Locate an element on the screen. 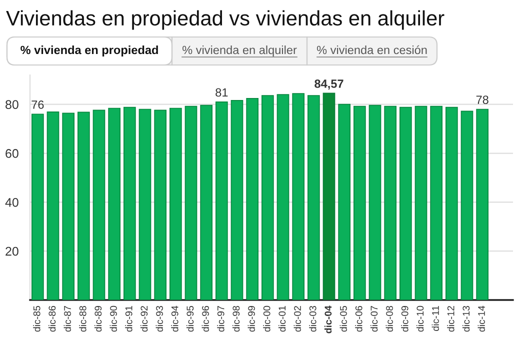  x-tick-label: dic-89 is located at coordinates (98, 319).